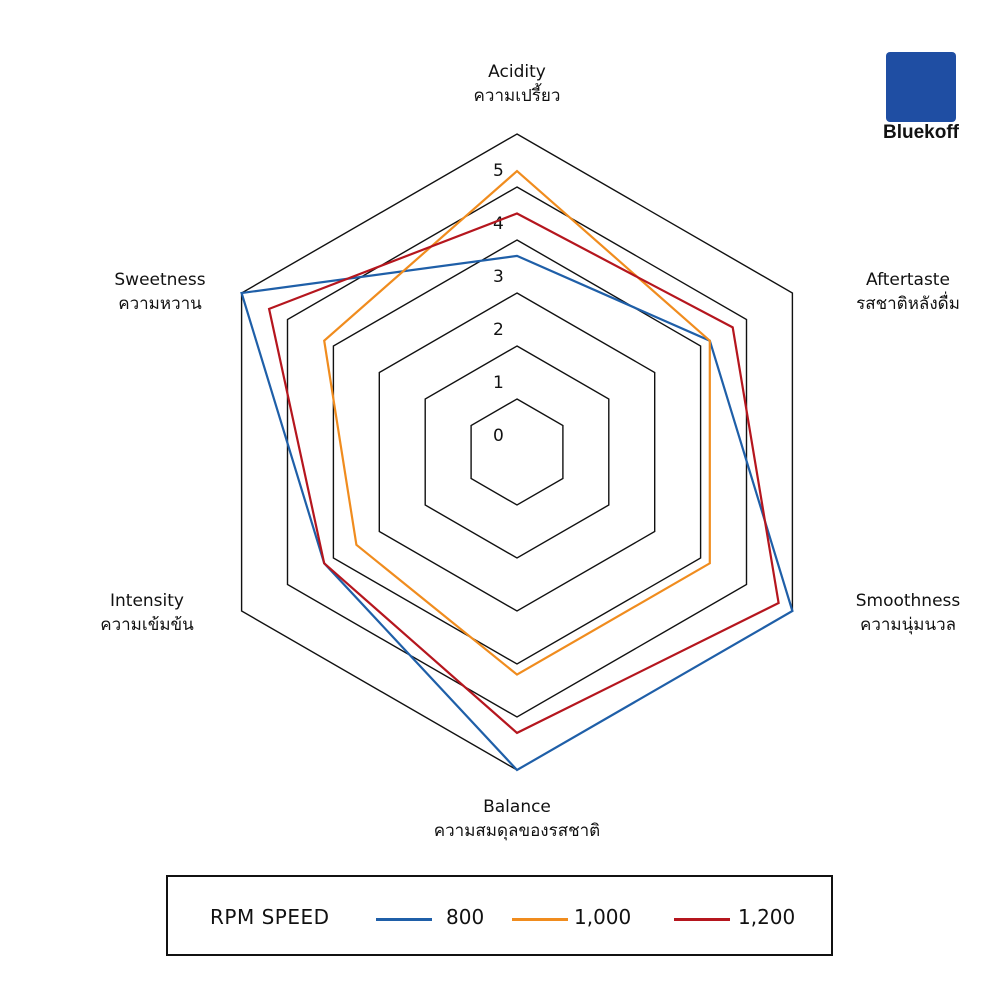 The image size is (1000, 1000). I want to click on legend-label-1000: 1,000, so click(603, 917).